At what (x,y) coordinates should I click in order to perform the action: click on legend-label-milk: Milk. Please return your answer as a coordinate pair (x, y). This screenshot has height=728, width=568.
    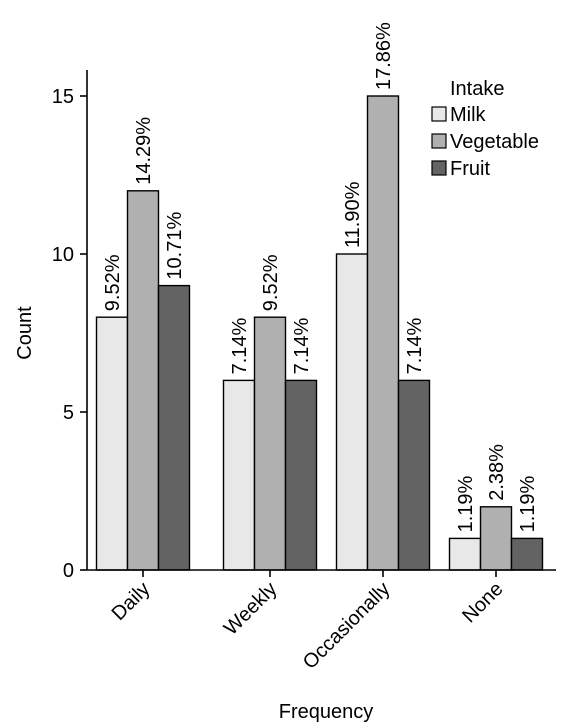
    Looking at the image, I should click on (468, 115).